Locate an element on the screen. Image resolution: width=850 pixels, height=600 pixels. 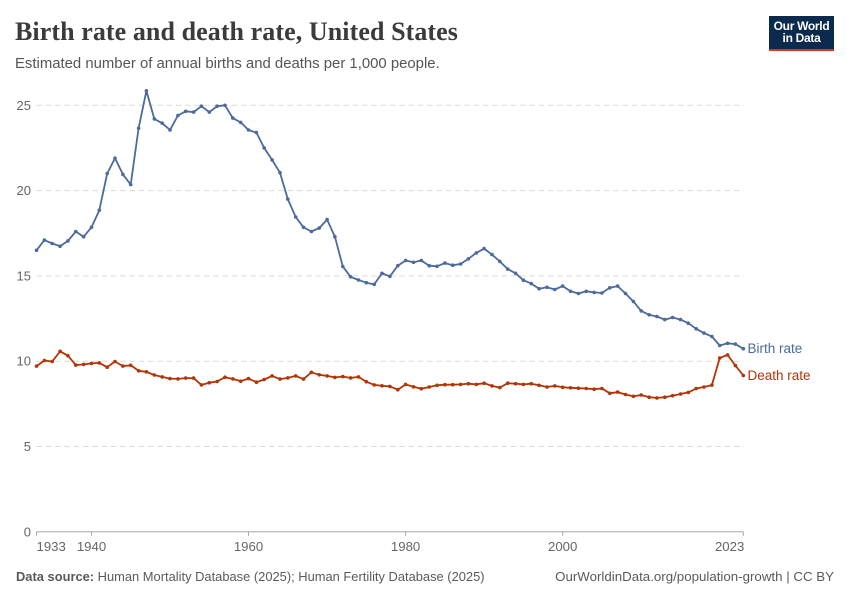
svg-text: 1933 is located at coordinates (51, 546).